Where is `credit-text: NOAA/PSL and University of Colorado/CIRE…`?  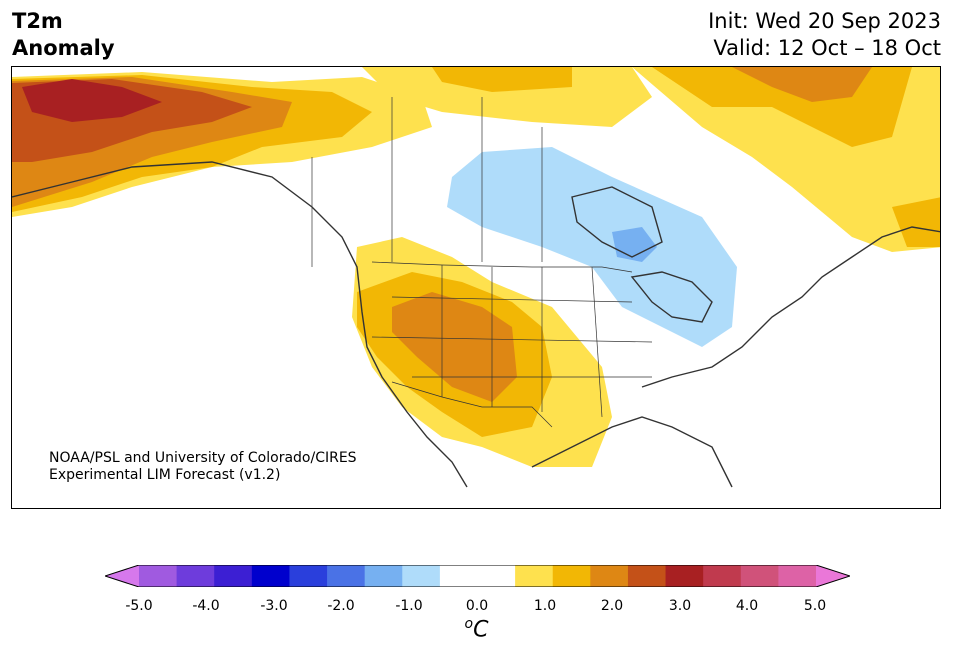 credit-text: NOAA/PSL and University of Colorado/CIRE… is located at coordinates (203, 467).